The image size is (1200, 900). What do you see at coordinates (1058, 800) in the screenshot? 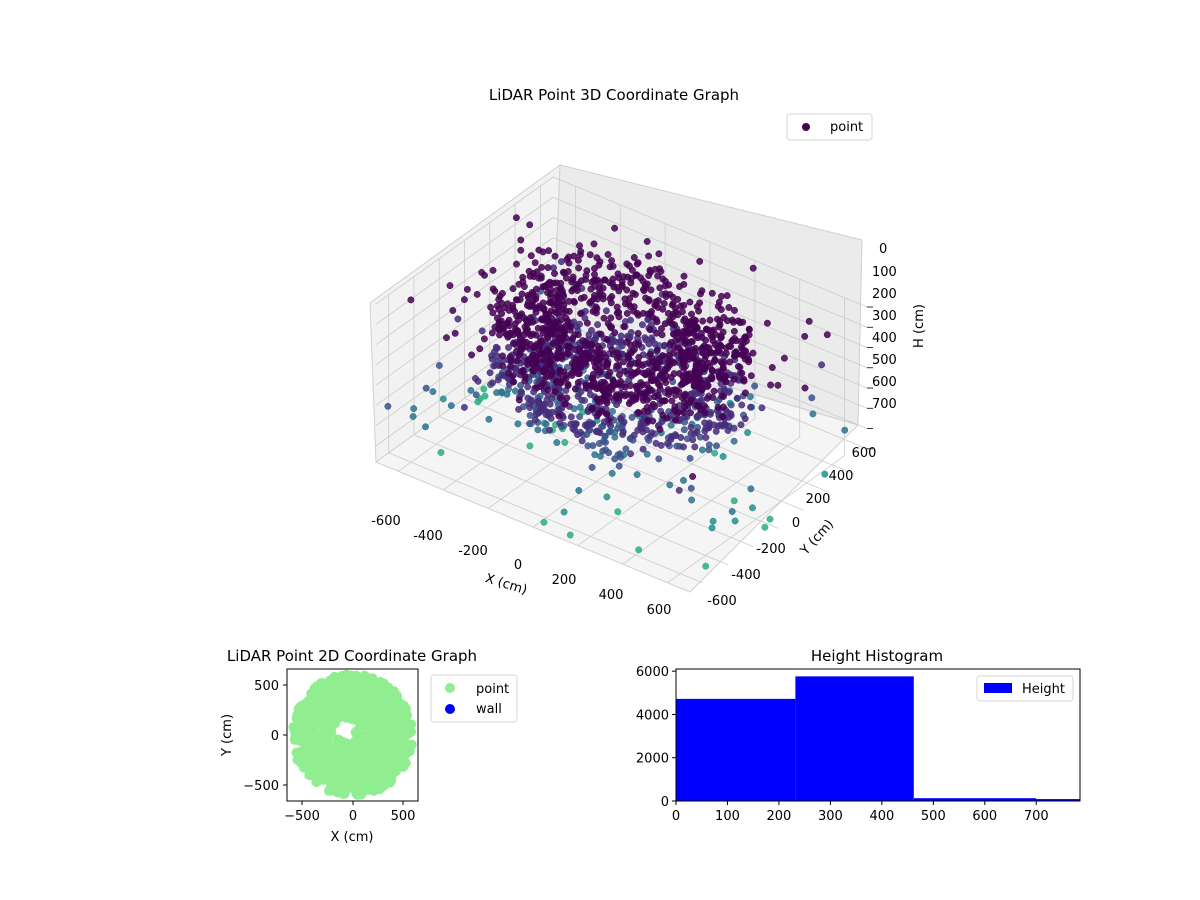
I see `histogram-bar` at bounding box center [1058, 800].